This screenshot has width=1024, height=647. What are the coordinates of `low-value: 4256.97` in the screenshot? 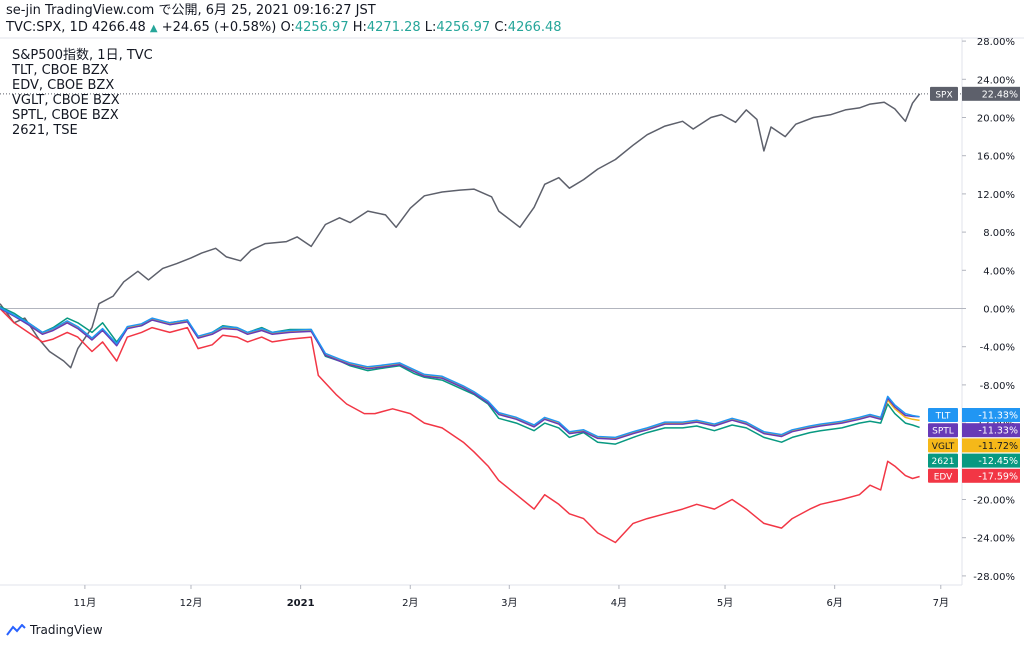 It's located at (463, 27).